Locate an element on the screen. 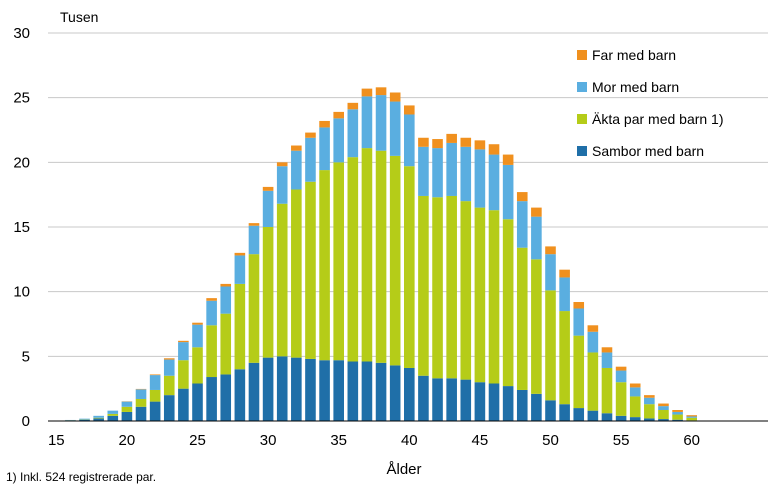 The width and height of the screenshot is (768, 486). x-tick-label: 60 is located at coordinates (691, 440).